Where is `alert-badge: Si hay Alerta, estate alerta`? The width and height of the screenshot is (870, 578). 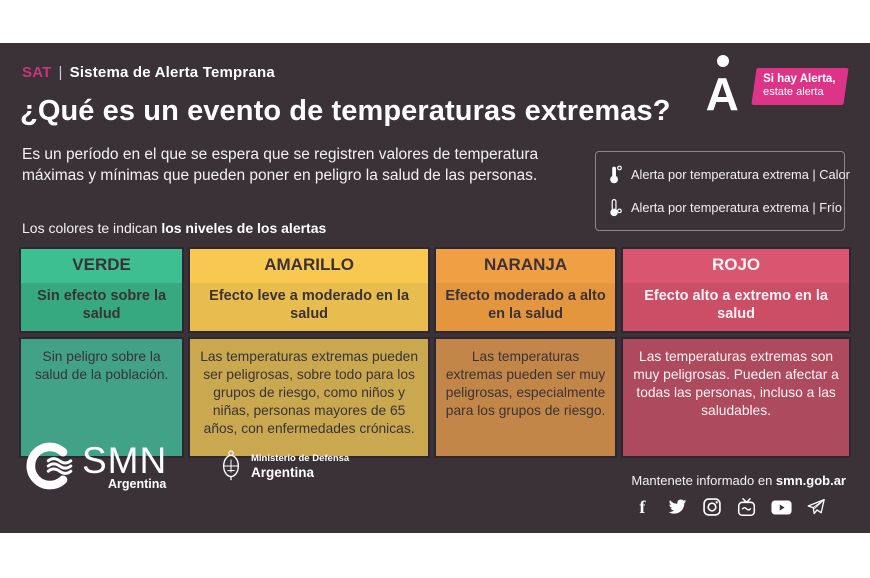
alert-badge: Si hay Alerta, estate alerta is located at coordinates (799, 86).